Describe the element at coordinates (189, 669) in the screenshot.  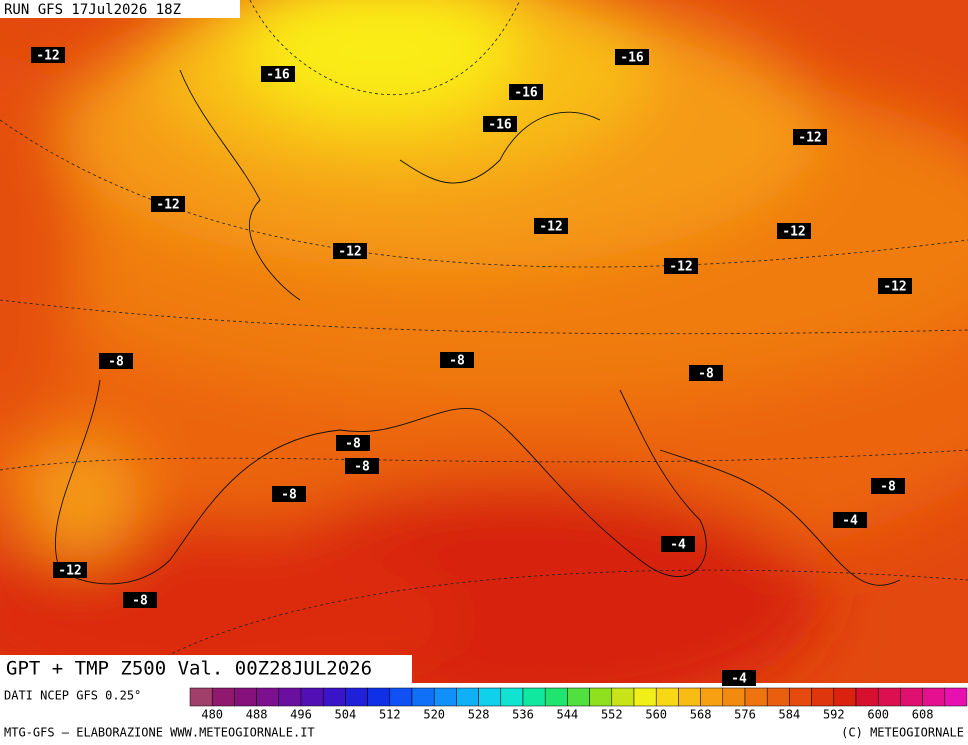
I see `map-title: GPT + TMP Z500 Val. 00Z28JUL2026` at that location.